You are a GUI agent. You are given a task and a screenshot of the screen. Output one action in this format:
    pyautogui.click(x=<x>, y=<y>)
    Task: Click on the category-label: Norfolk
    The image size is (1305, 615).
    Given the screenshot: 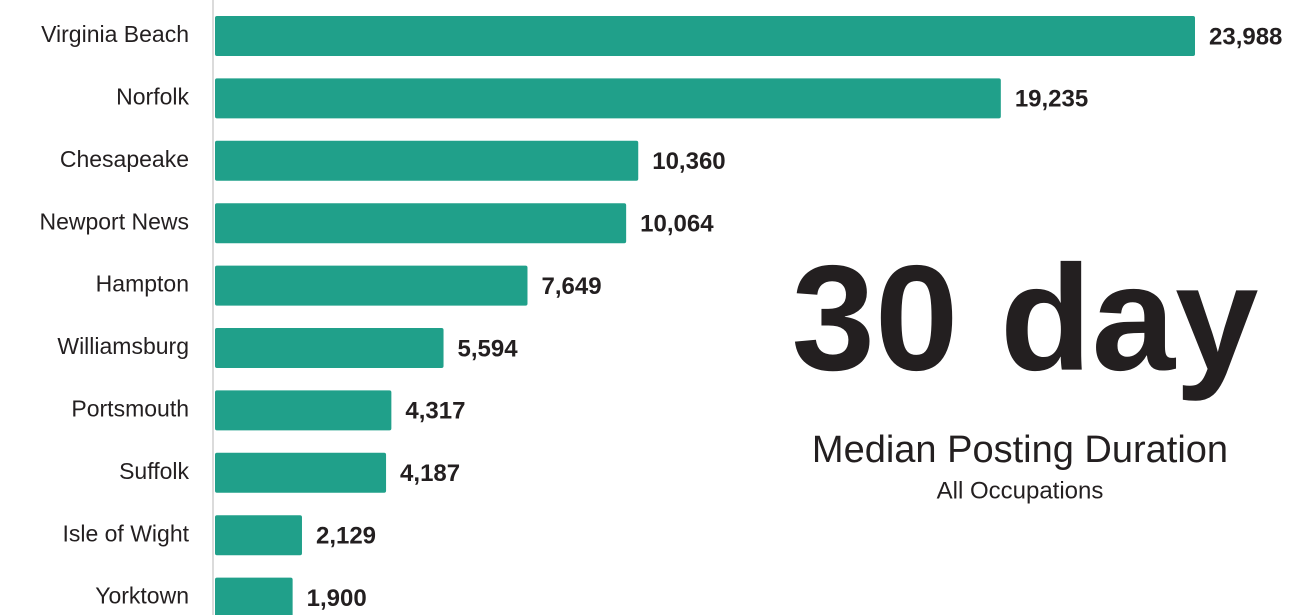 What is the action you would take?
    pyautogui.click(x=152, y=96)
    